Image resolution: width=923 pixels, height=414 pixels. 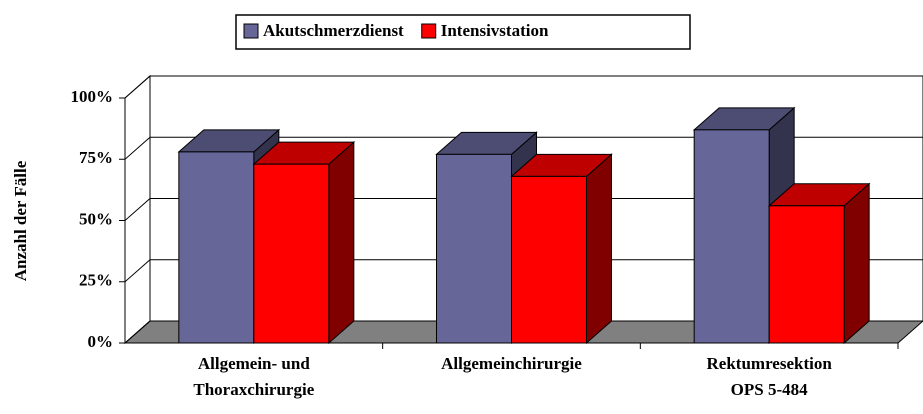 What do you see at coordinates (96, 157) in the screenshot?
I see `y-tick-label: 75%` at bounding box center [96, 157].